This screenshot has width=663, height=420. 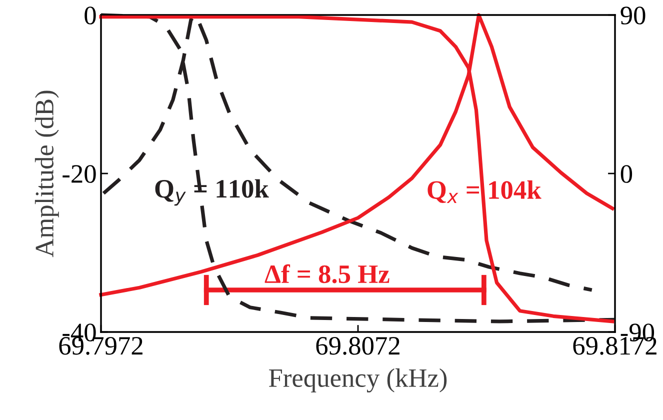 What do you see at coordinates (46, 174) in the screenshot?
I see `y-axis-title: Amplitude (dB)` at bounding box center [46, 174].